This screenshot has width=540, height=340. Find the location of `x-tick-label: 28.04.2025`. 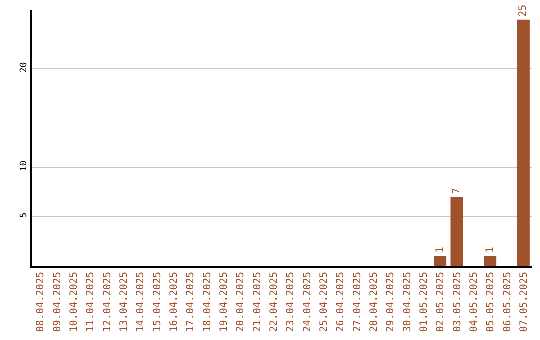

x-tick-label: 28.04.2025 is located at coordinates (374, 302).